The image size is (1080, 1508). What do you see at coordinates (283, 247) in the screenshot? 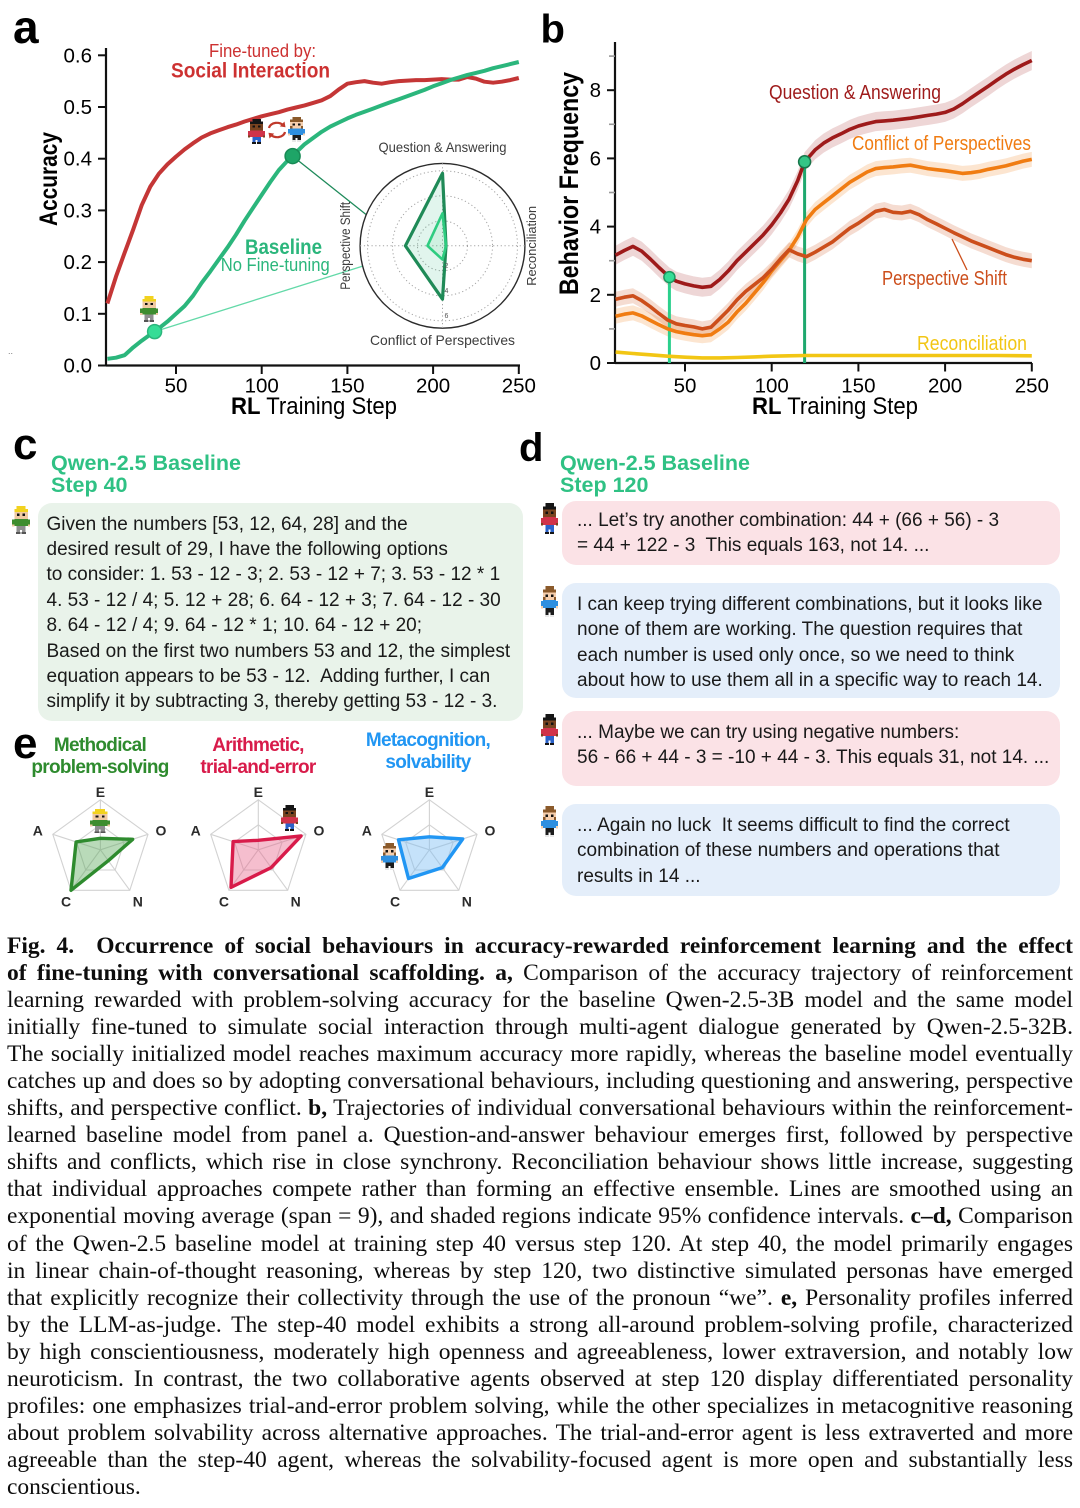
I see `svg-text: Baseline` at bounding box center [283, 247].